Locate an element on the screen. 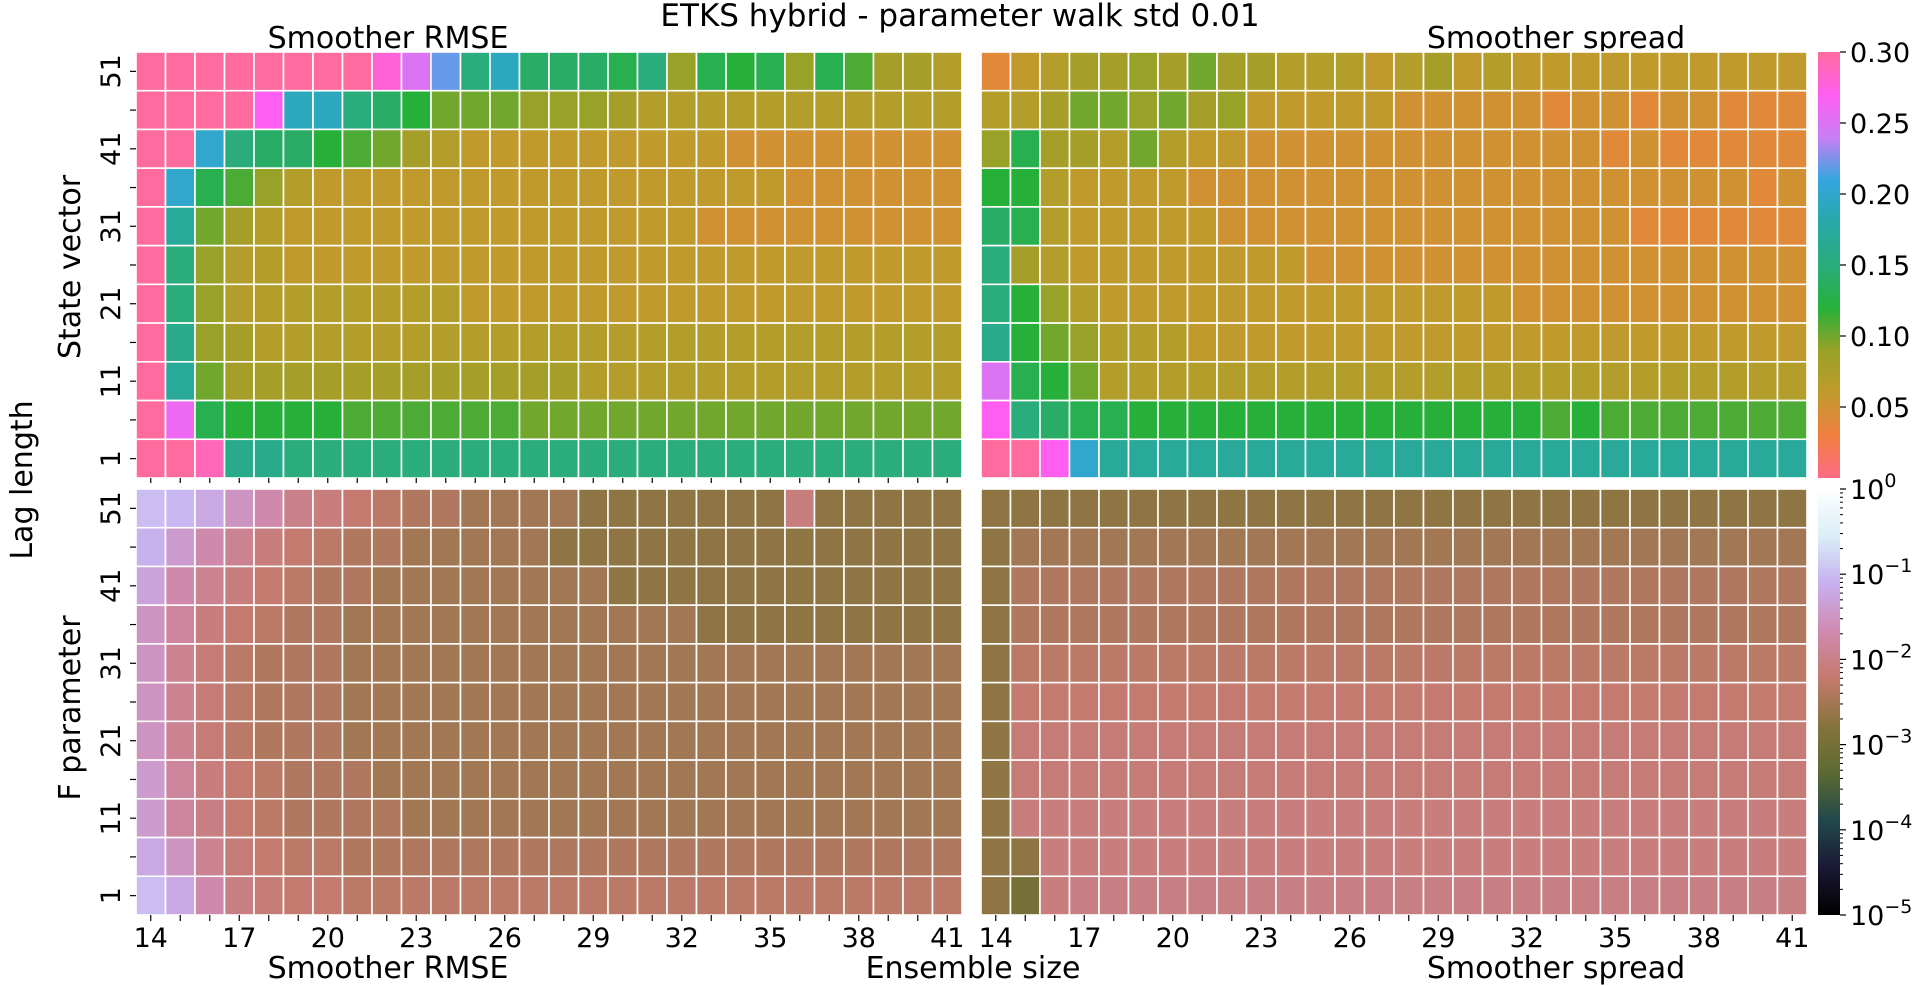 The image size is (1920, 986). log-colorbar-tick-exponent: 0 is located at coordinates (1890, 481).